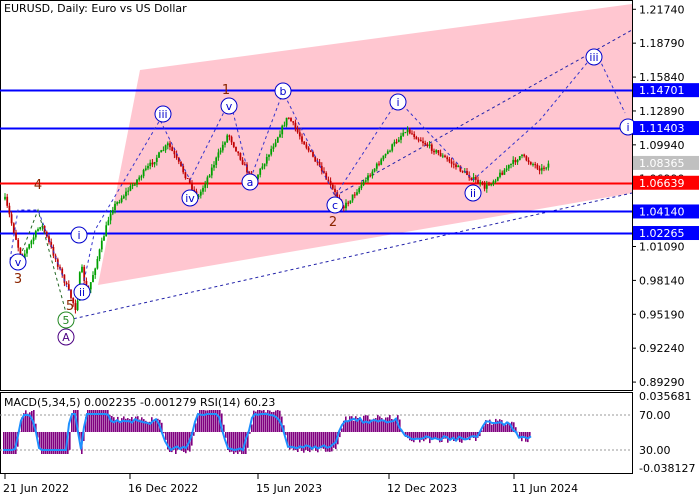  What do you see at coordinates (422, 488) in the screenshot?
I see `time-tick-label-3: 12 Dec 2023` at bounding box center [422, 488].